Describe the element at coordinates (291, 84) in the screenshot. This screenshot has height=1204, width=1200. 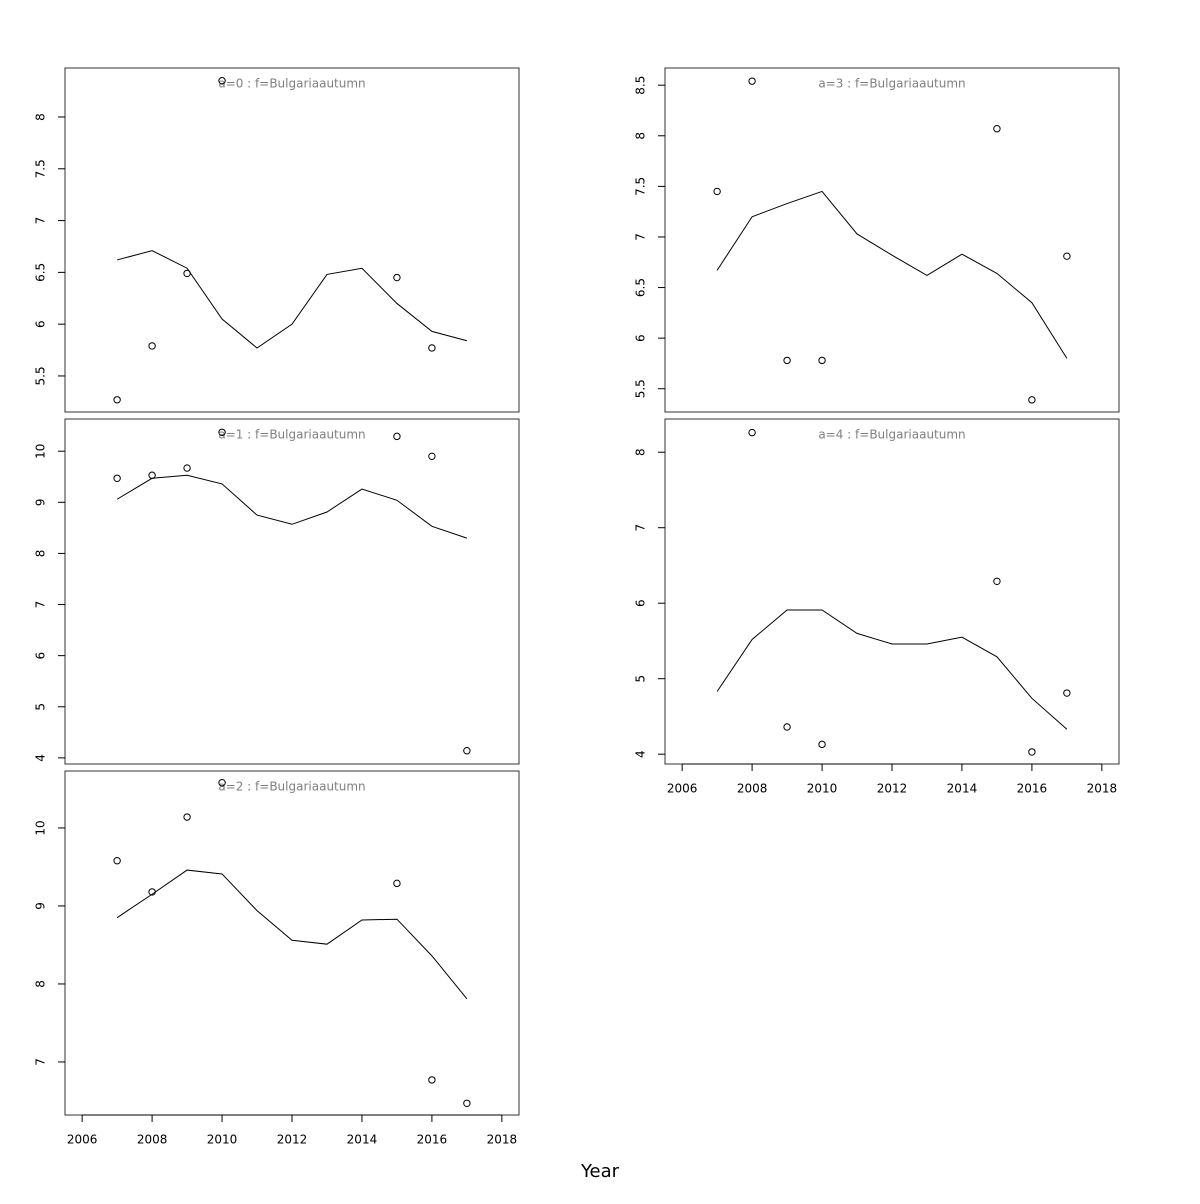
I see `panel-title: a=0 : f=Bulgariaautumn` at that location.